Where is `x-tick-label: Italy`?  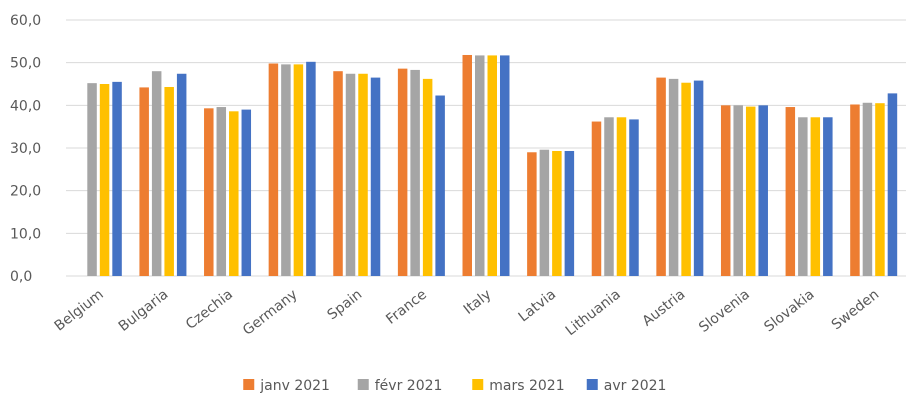 x-tick-label: Italy is located at coordinates (478, 302).